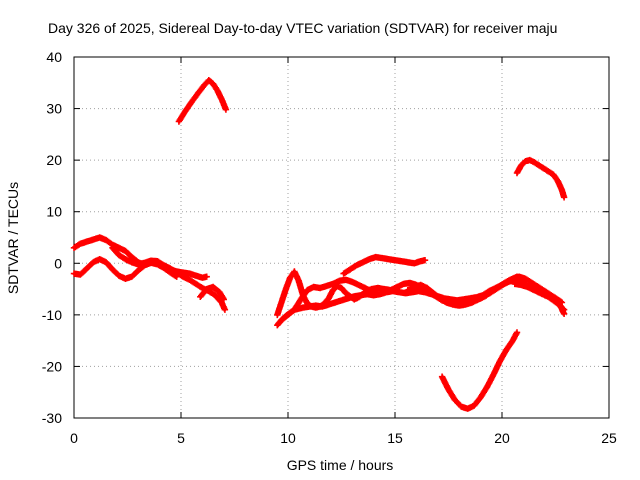 The image size is (640, 480). Describe the element at coordinates (609, 438) in the screenshot. I see `x-tick-label: 25` at that location.